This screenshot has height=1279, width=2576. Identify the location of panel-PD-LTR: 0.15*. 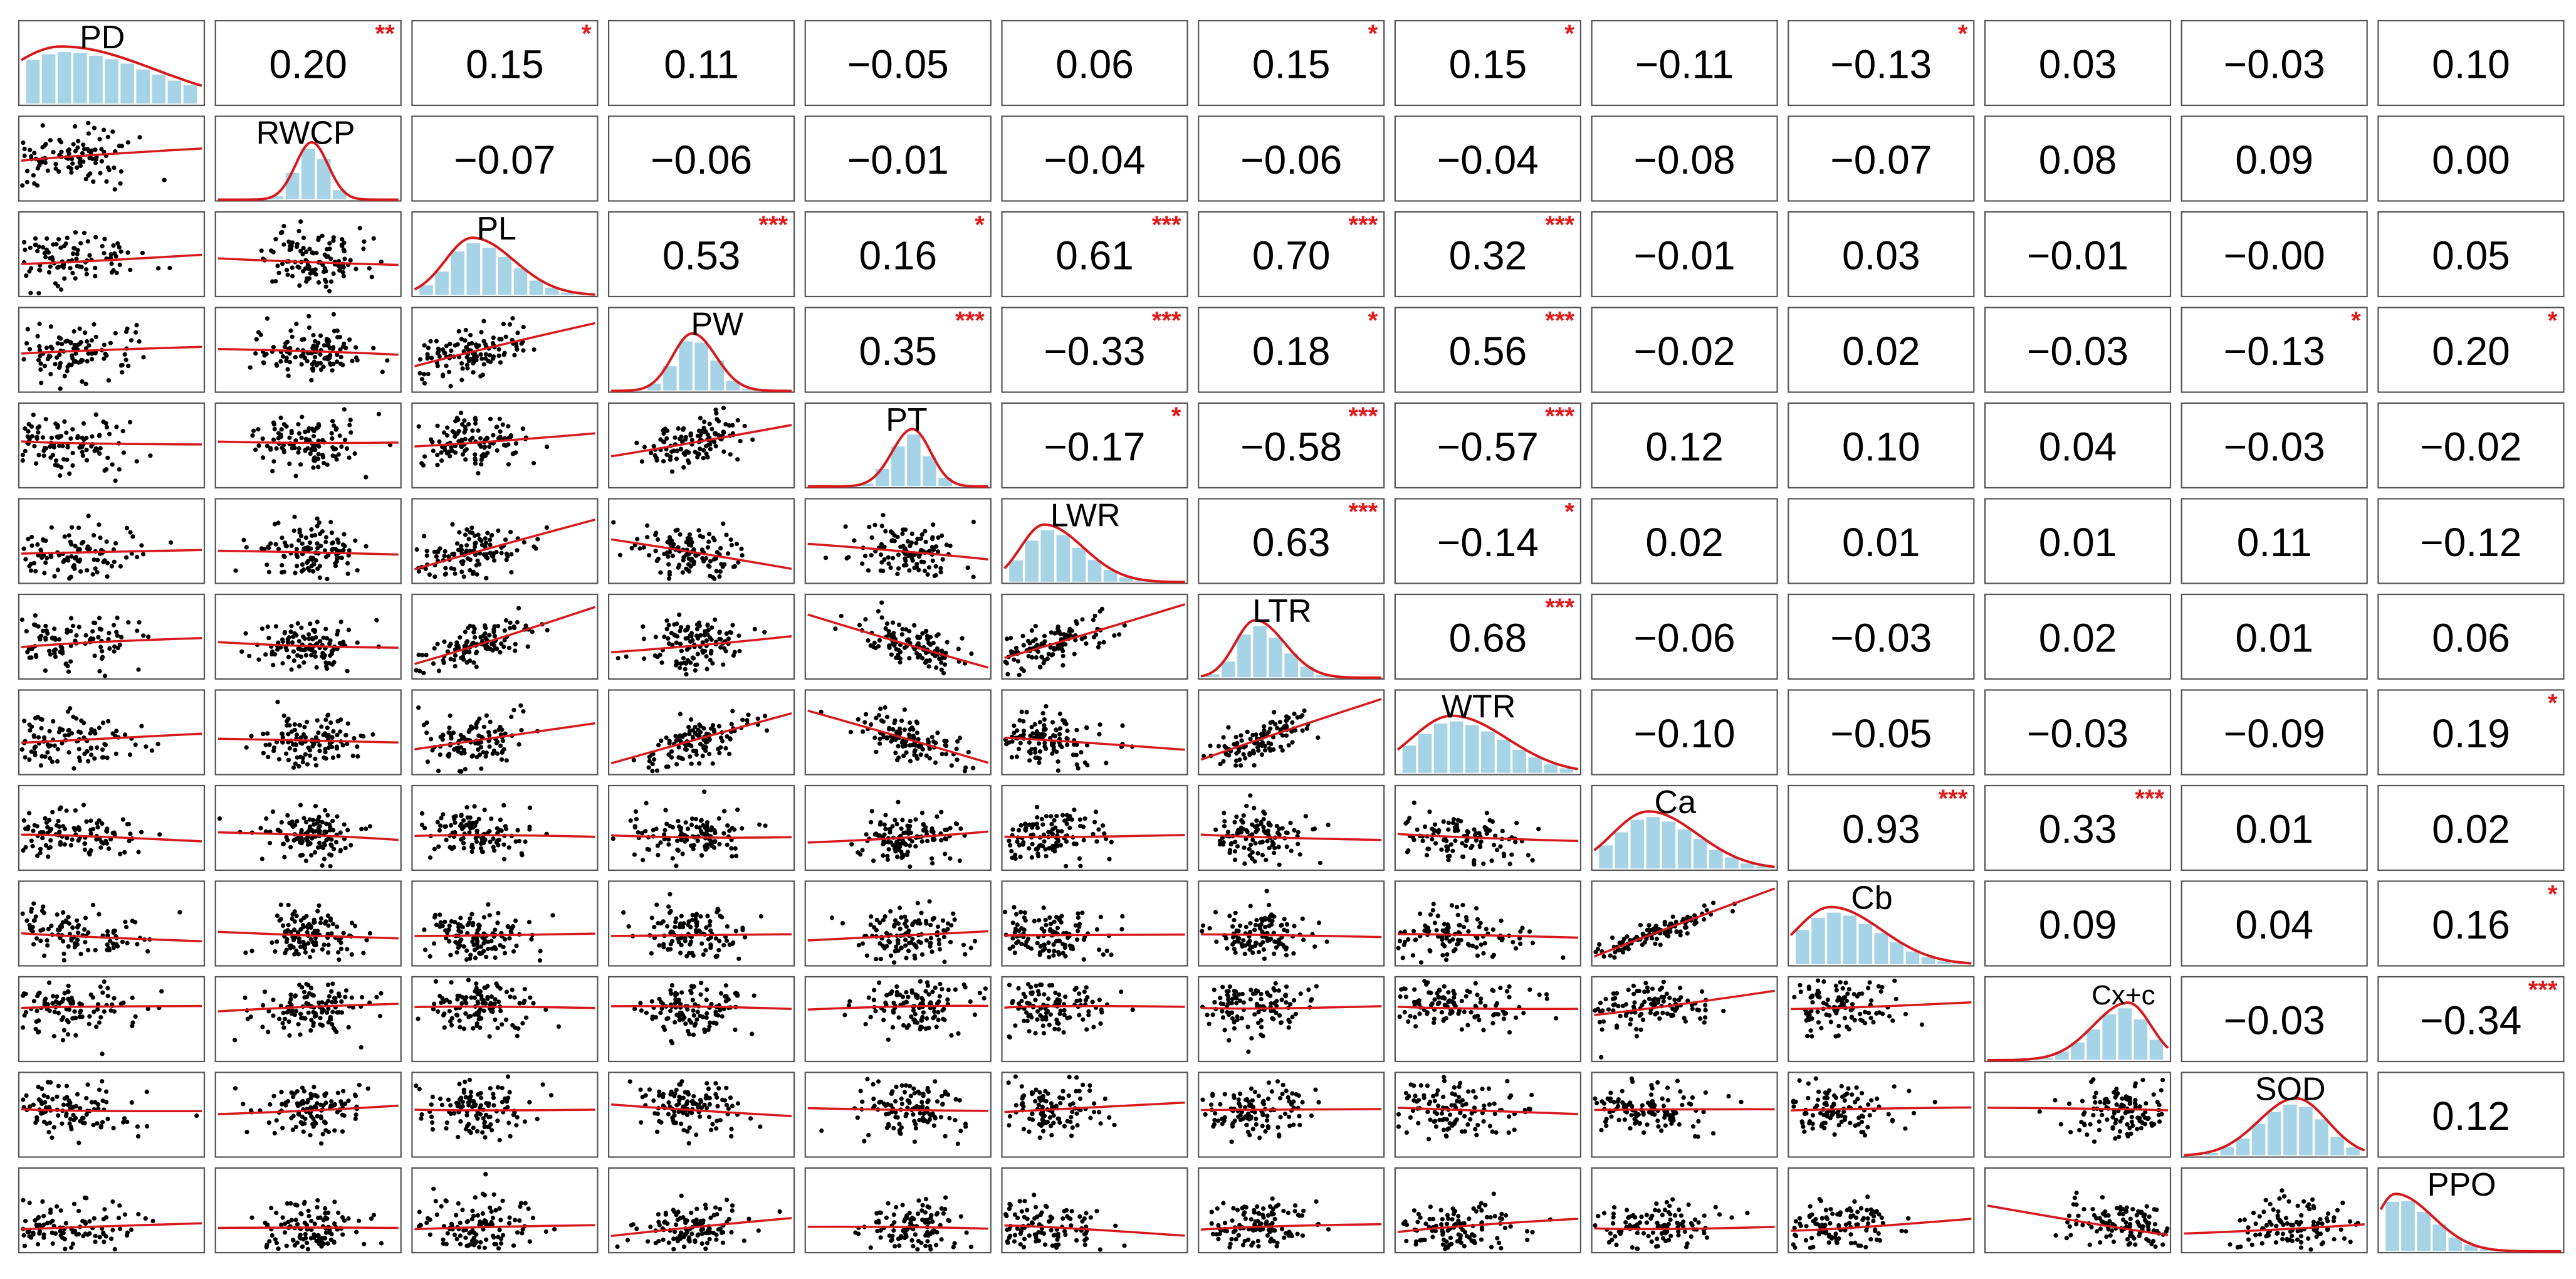
(1291, 63).